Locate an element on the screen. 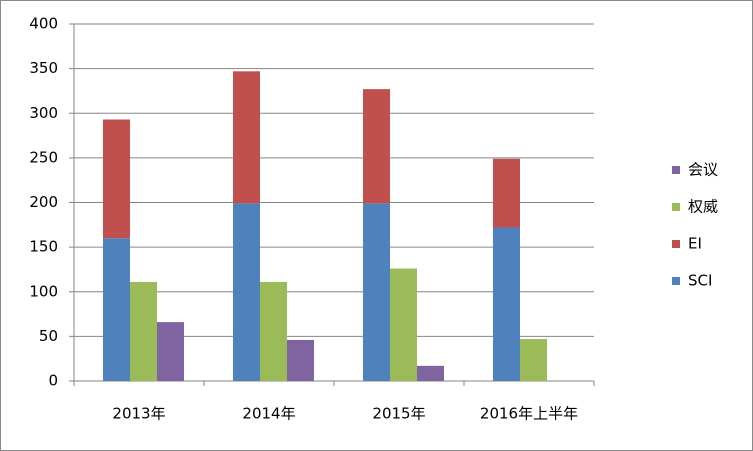  y-tick-label: 50 is located at coordinates (48, 336).